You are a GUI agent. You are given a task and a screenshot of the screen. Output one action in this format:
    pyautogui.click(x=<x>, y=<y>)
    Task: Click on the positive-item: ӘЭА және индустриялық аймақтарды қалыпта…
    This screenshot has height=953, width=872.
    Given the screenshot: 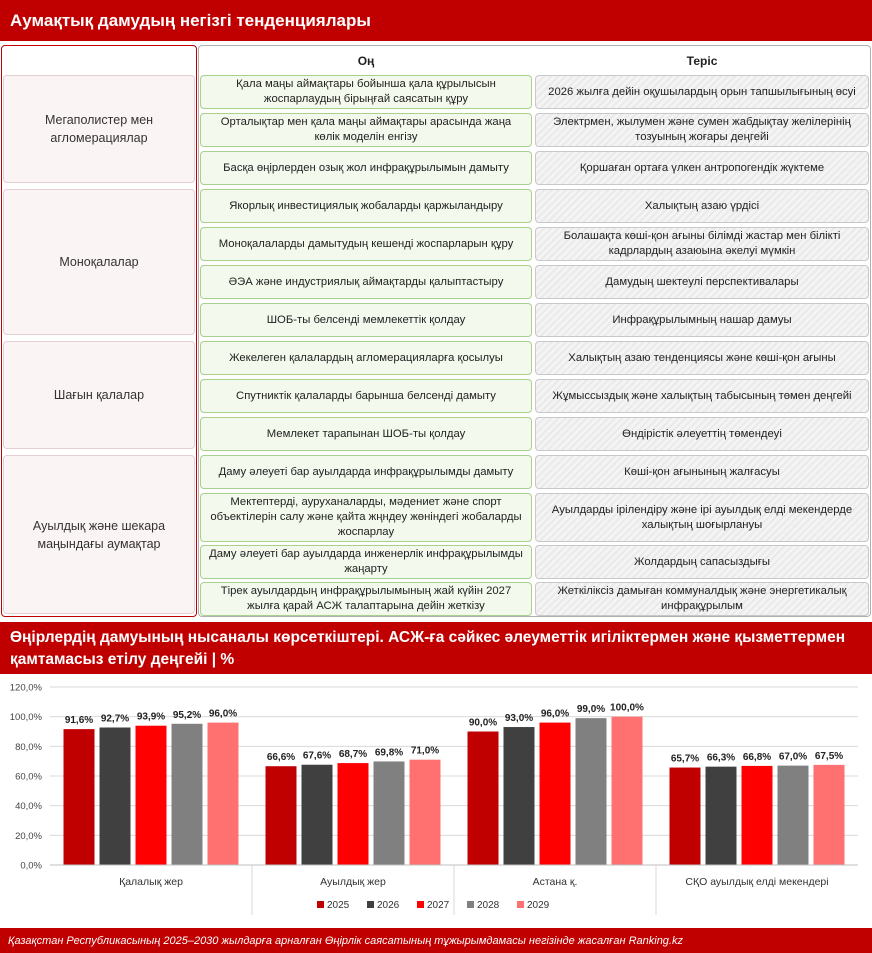 What is the action you would take?
    pyautogui.click(x=366, y=282)
    